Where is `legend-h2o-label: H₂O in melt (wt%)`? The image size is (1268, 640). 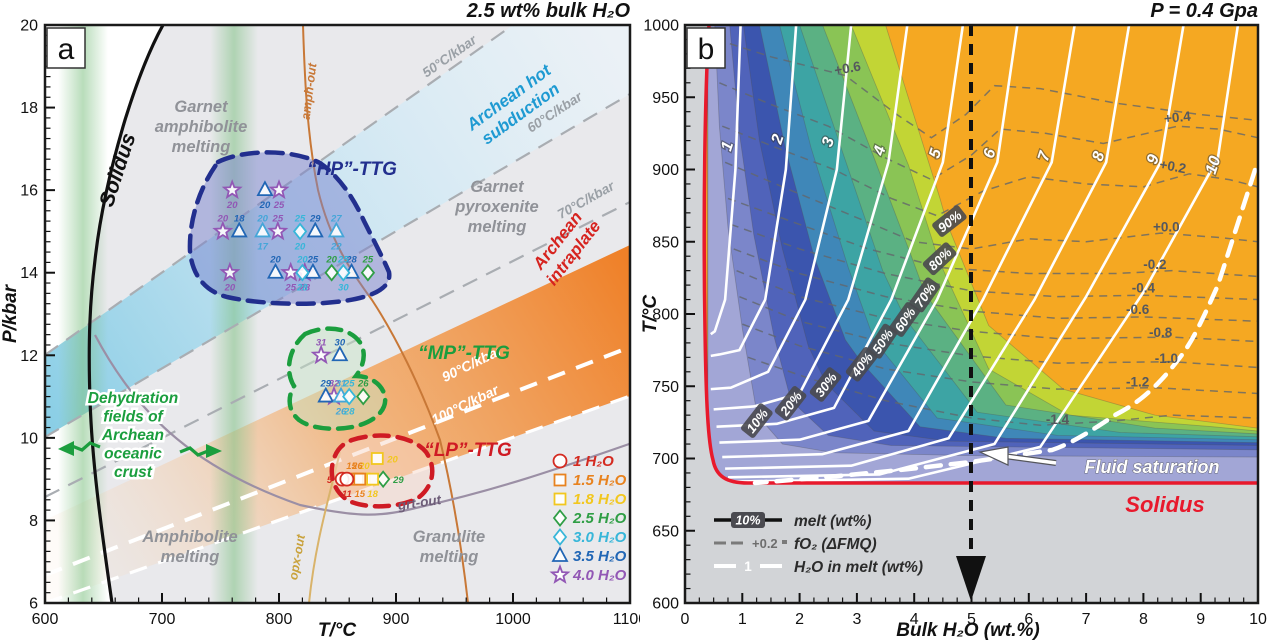 legend-h2o-label: H₂O in melt (wt%) is located at coordinates (858, 567).